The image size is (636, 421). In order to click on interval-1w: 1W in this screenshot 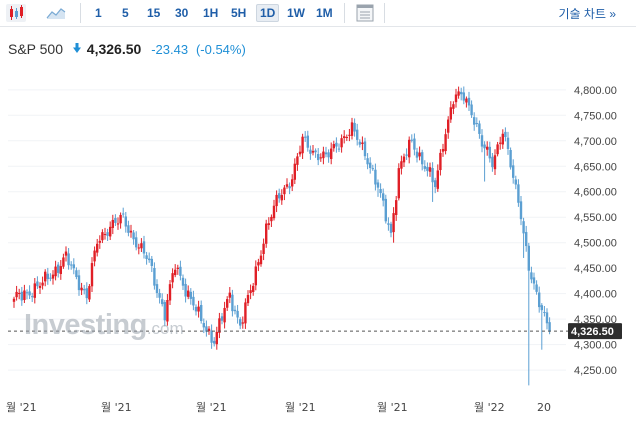, I will do `click(296, 13)`.